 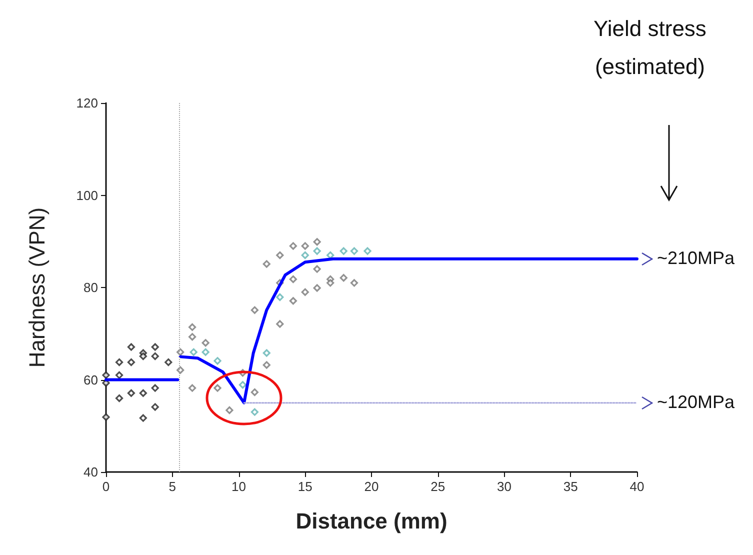 I want to click on x-tick-label: 20, so click(x=371, y=486).